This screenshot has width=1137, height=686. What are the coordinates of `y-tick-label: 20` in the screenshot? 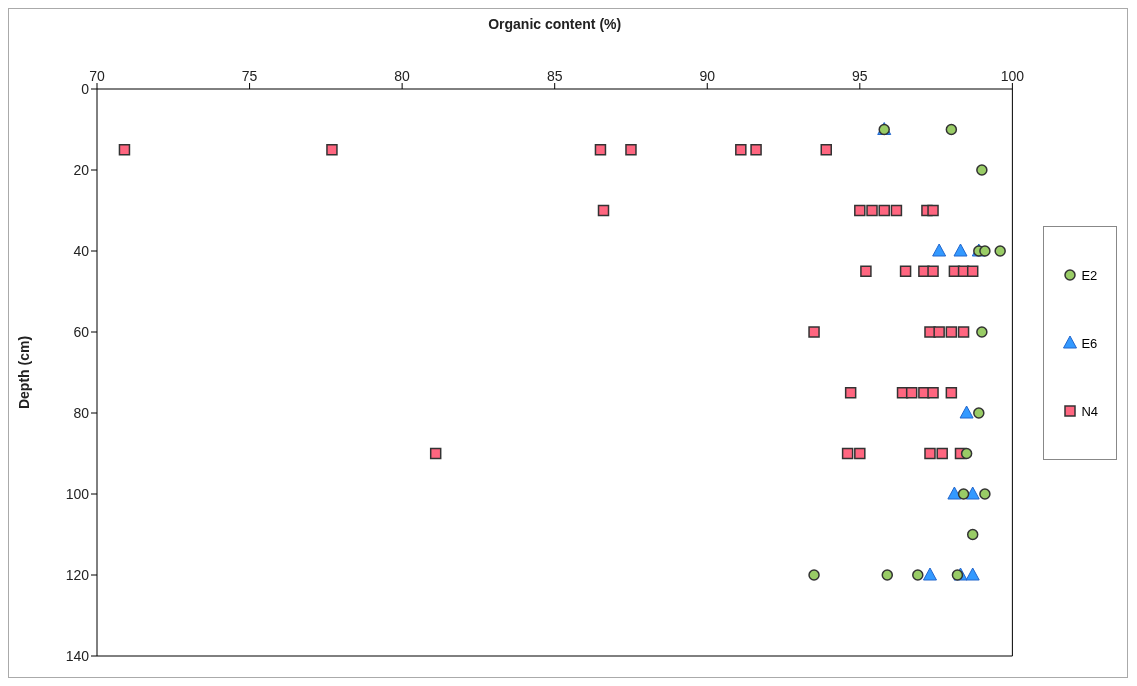 It's located at (81, 169).